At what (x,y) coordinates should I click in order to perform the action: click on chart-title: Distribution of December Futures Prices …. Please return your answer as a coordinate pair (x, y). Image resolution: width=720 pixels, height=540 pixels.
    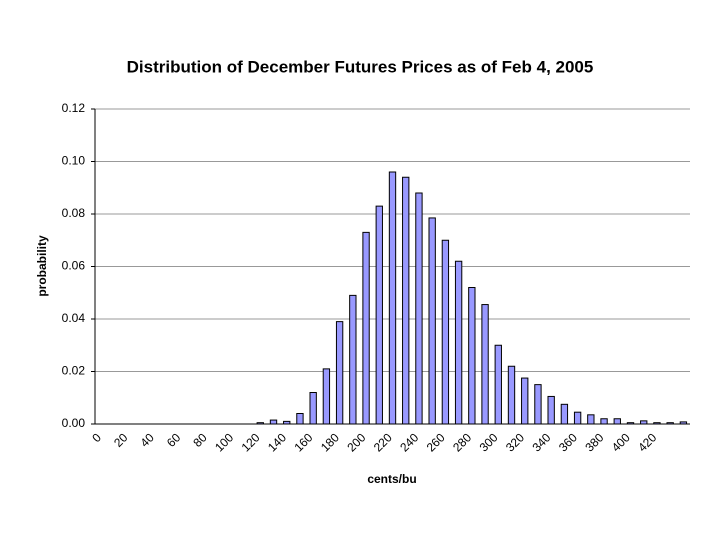
    Looking at the image, I should click on (360, 66).